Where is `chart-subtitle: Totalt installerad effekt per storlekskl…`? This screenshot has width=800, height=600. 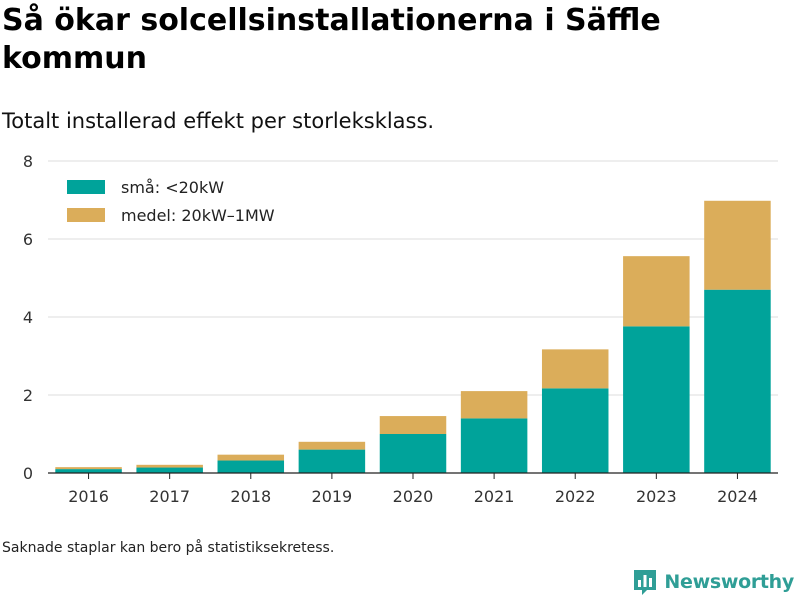 chart-subtitle: Totalt installerad effekt per storlekskl… is located at coordinates (218, 121).